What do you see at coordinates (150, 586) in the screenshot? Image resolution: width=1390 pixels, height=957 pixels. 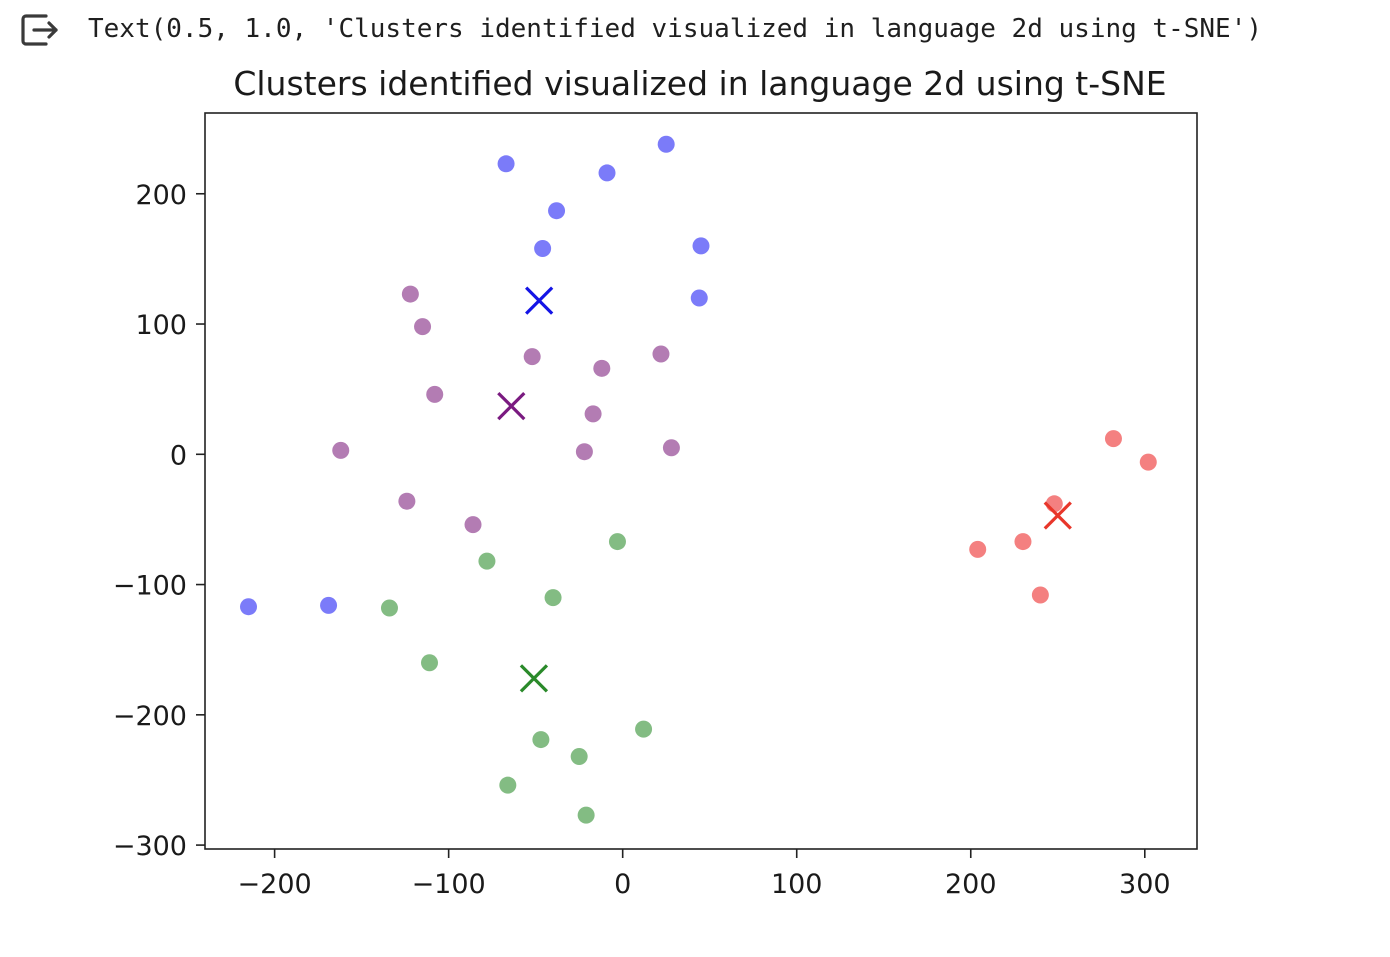 I see `y-tick-label: −100` at bounding box center [150, 586].